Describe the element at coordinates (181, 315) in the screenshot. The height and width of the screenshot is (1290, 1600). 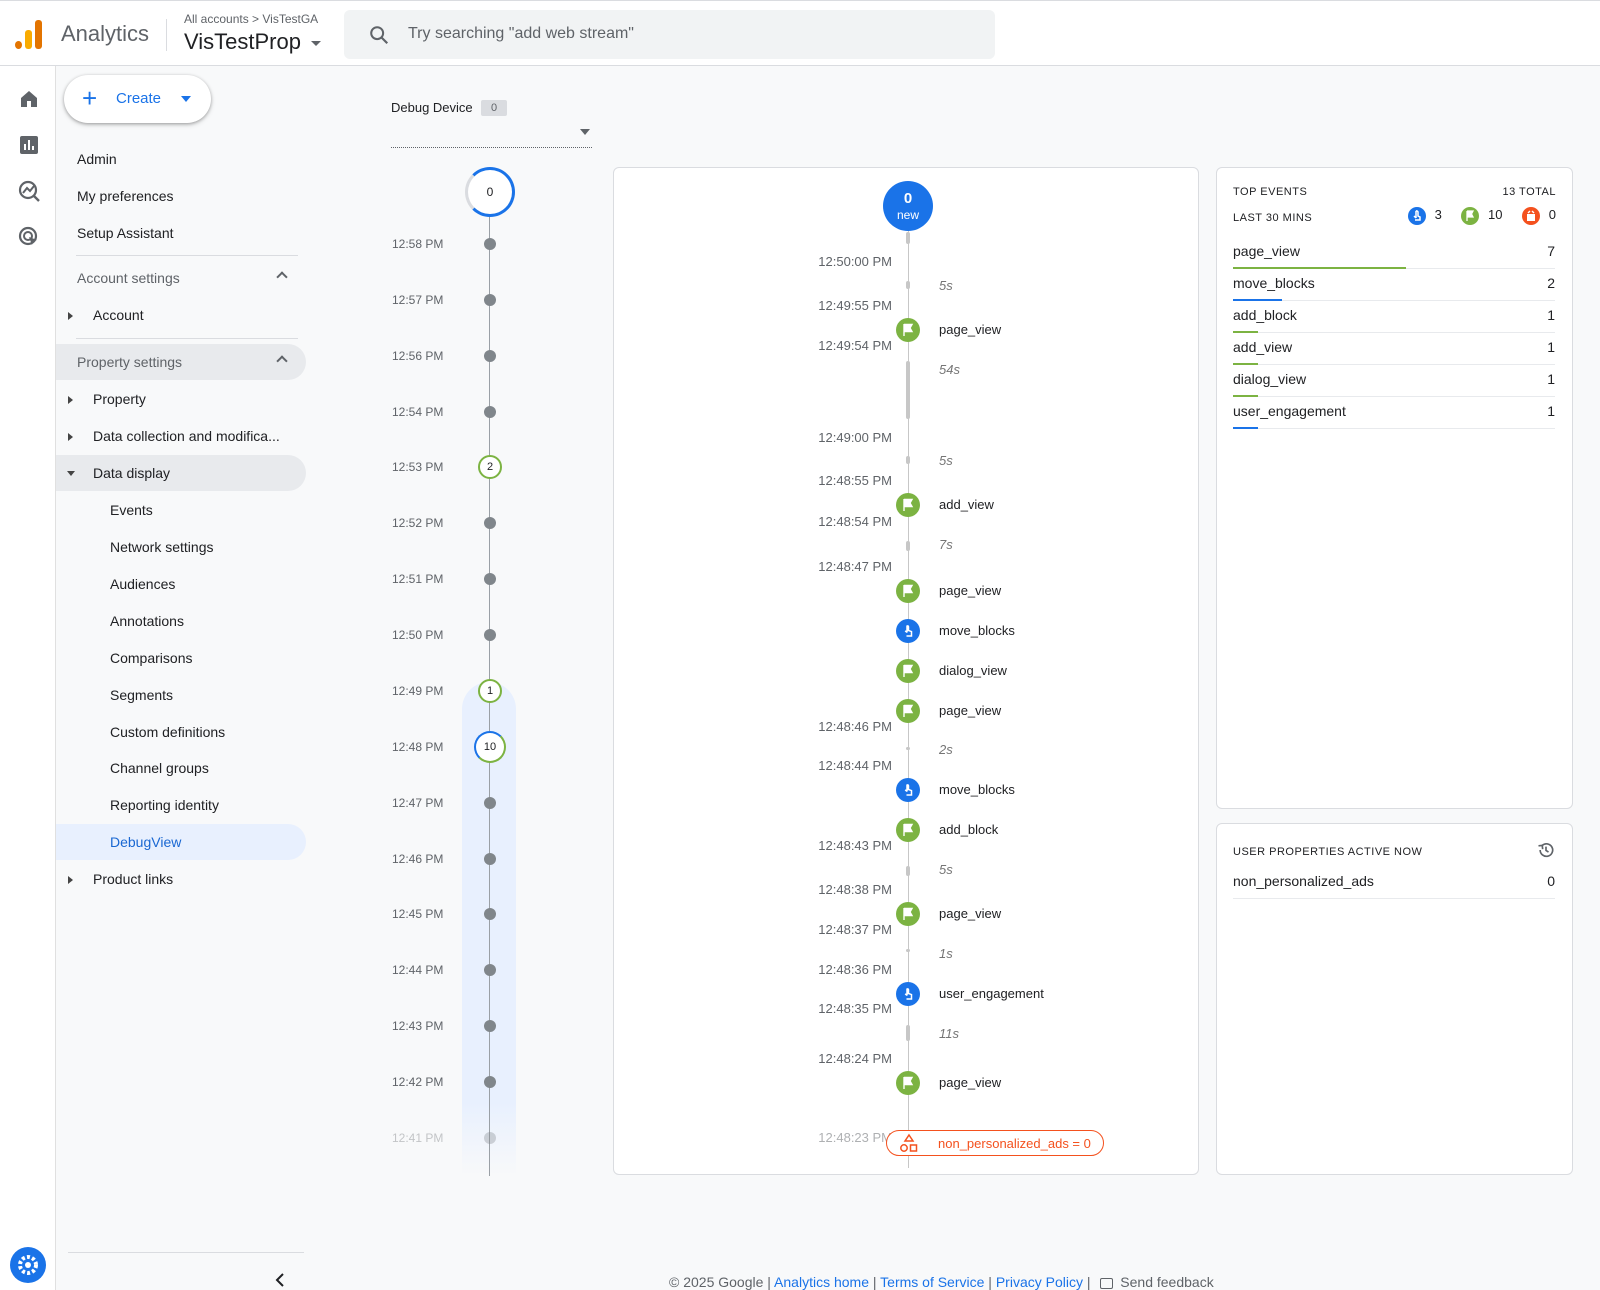
I see `nav-account: Account` at that location.